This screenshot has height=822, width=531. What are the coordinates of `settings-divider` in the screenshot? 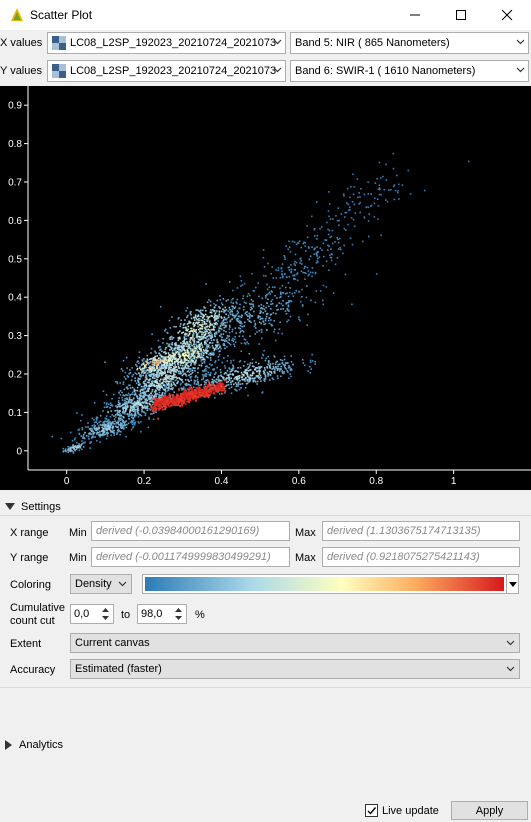 It's located at (265, 515).